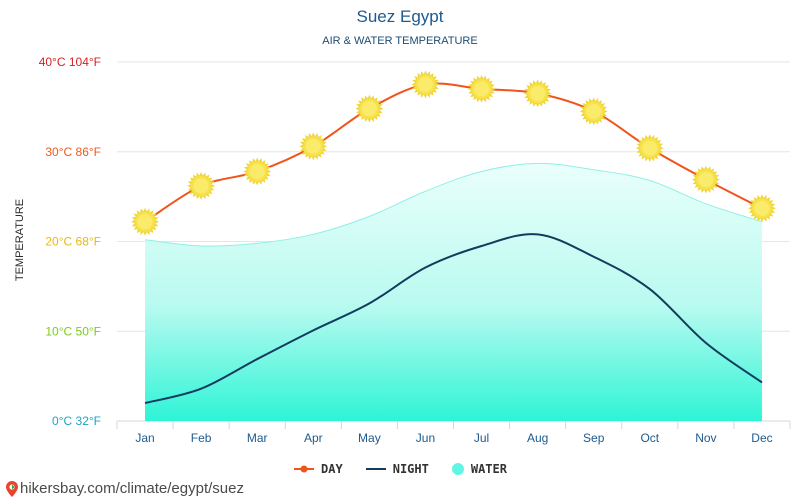  I want to click on x-tick-label: May, so click(369, 438).